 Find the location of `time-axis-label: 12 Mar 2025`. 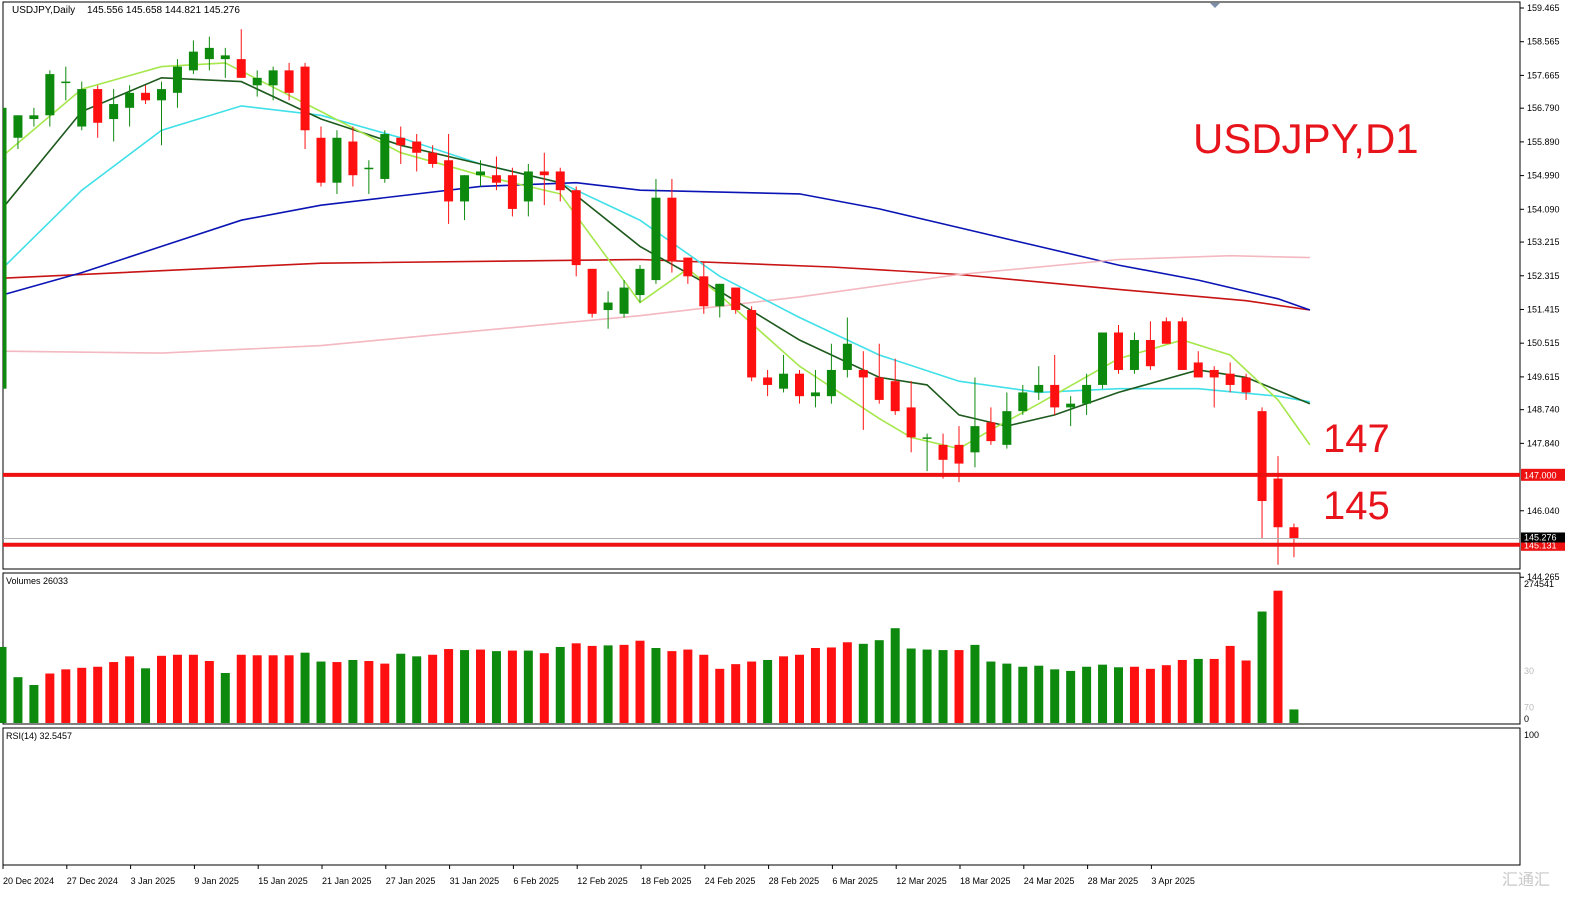

time-axis-label: 12 Mar 2025 is located at coordinates (921, 881).